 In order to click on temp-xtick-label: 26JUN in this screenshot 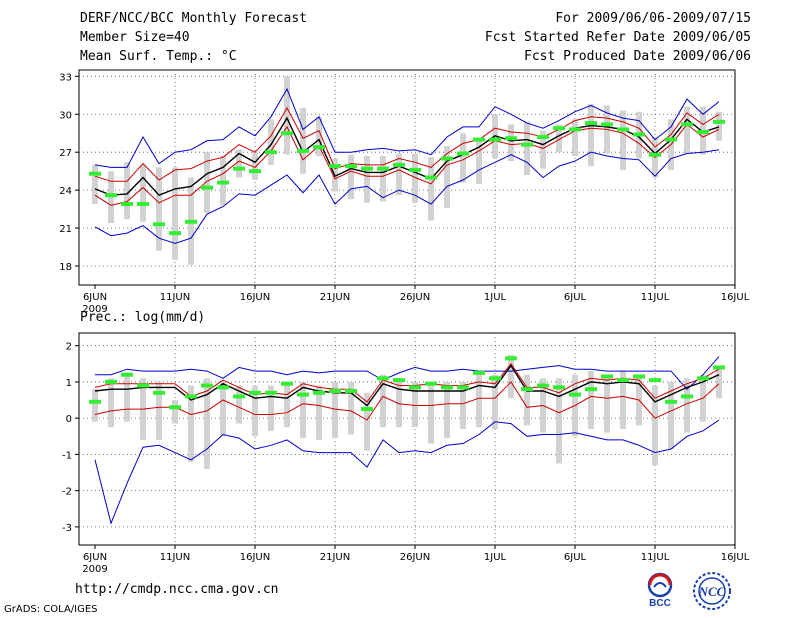, I will do `click(415, 297)`.